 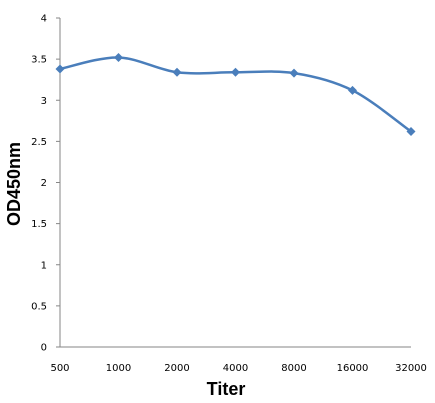 What do you see at coordinates (176, 368) in the screenshot?
I see `x-tick-label: 2000` at bounding box center [176, 368].